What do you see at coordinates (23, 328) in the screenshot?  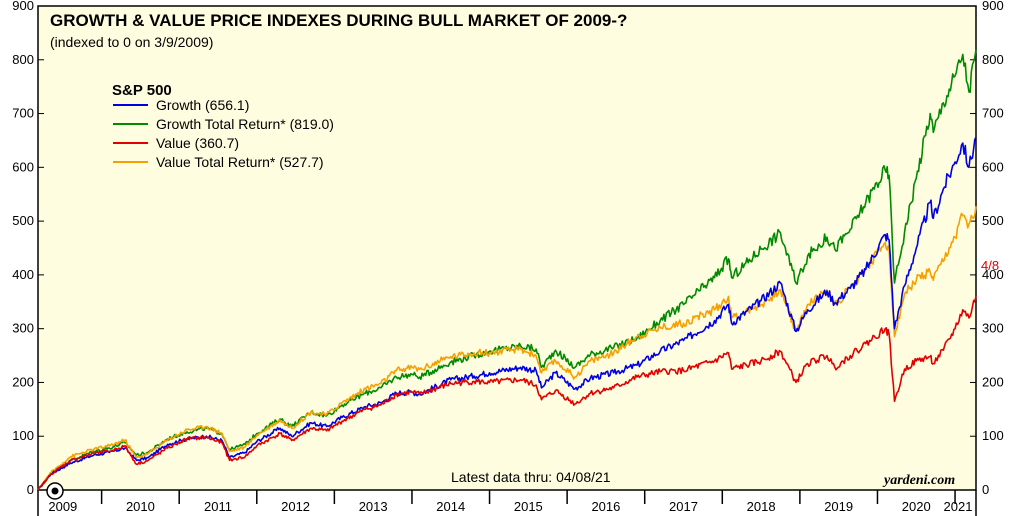 I see `y-tick-label-left: 300` at bounding box center [23, 328].